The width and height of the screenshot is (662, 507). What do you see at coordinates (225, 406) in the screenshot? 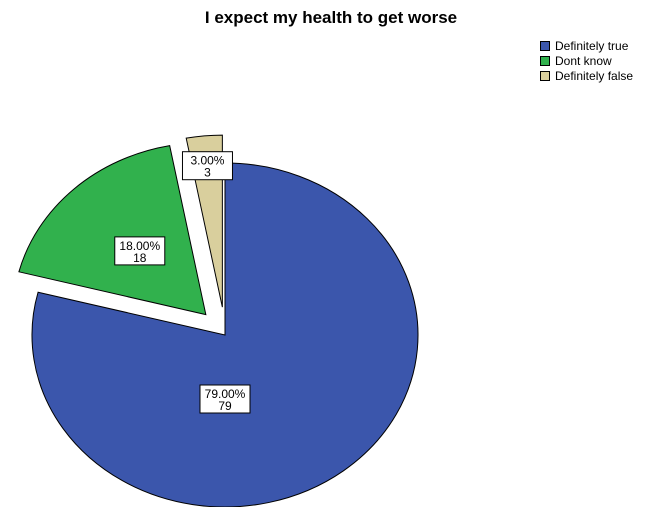
I see `slice-count-label: 79` at bounding box center [225, 406].